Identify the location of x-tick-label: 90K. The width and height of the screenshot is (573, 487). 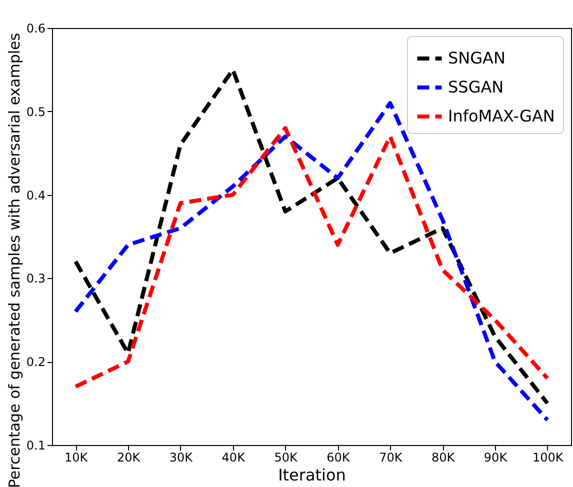
(496, 457).